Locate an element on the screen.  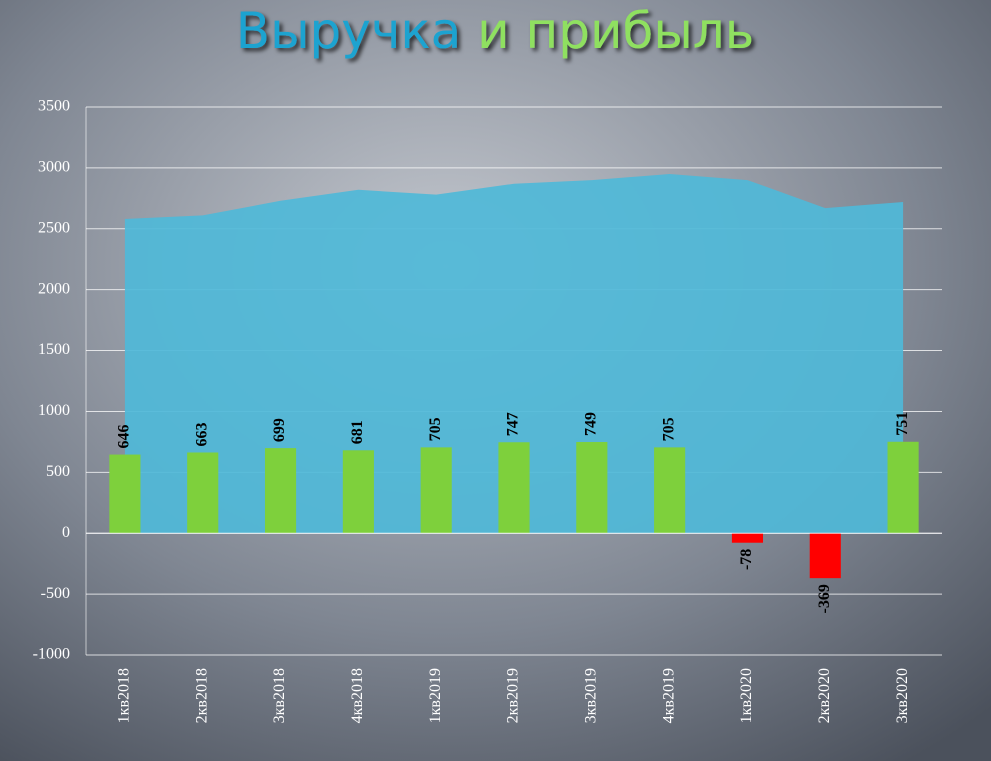
x-tick-label: 2кв2018 is located at coordinates (201, 695).